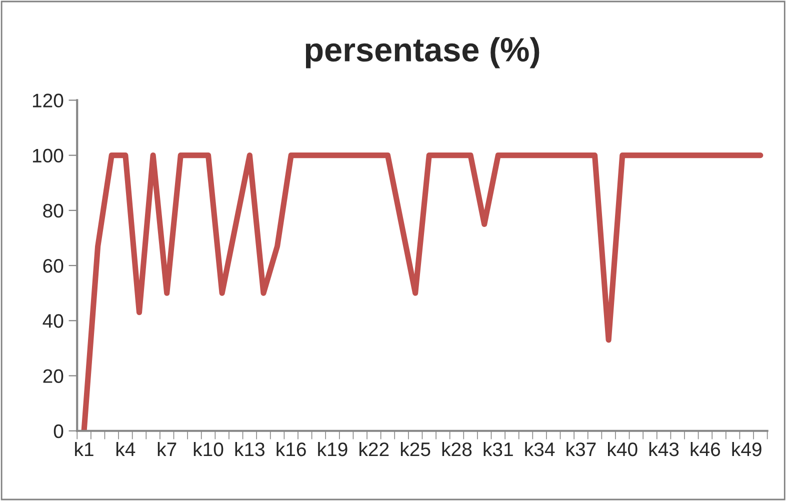  Describe the element at coordinates (209, 449) in the screenshot. I see `x-tick-label: k10` at that location.